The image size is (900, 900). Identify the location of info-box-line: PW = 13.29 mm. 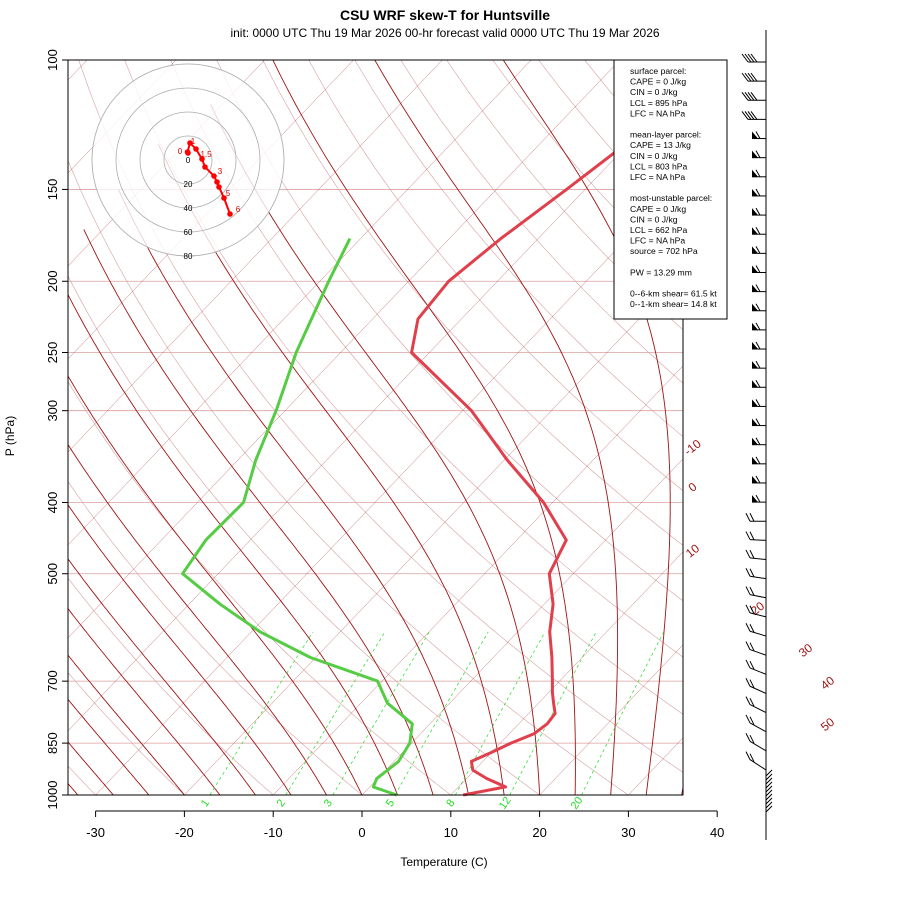
(661, 272).